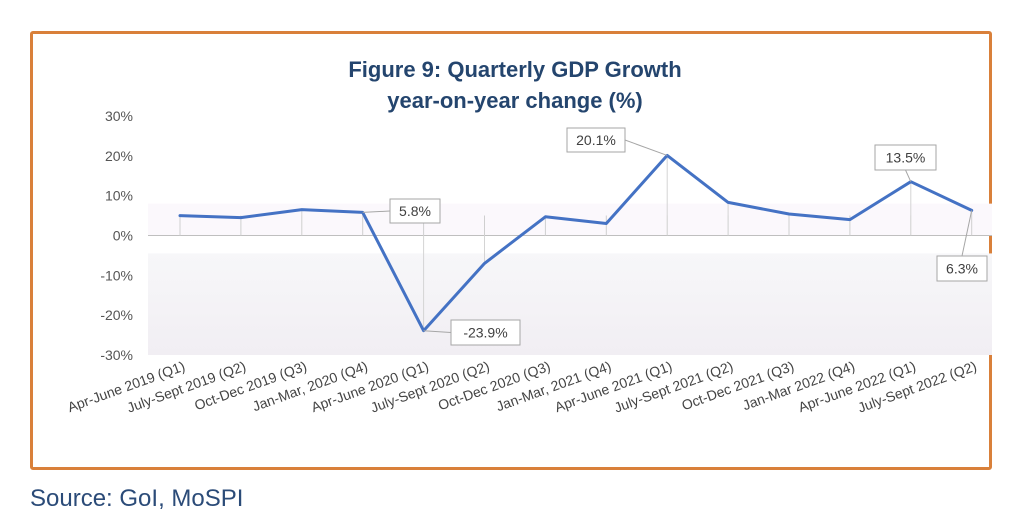  I want to click on y-tick-label: -20%, so click(116, 315).